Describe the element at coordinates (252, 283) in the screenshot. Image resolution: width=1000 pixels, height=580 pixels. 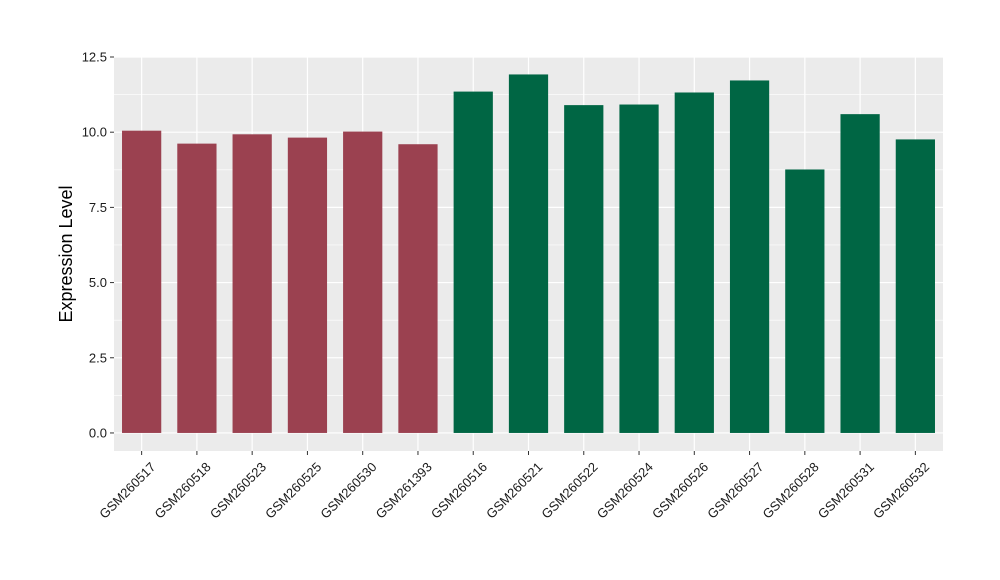
I see `bar-gsm260523` at that location.